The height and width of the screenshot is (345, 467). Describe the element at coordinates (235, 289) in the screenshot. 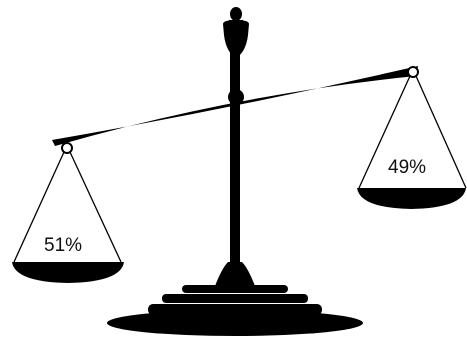

I see `base-top-tier` at that location.